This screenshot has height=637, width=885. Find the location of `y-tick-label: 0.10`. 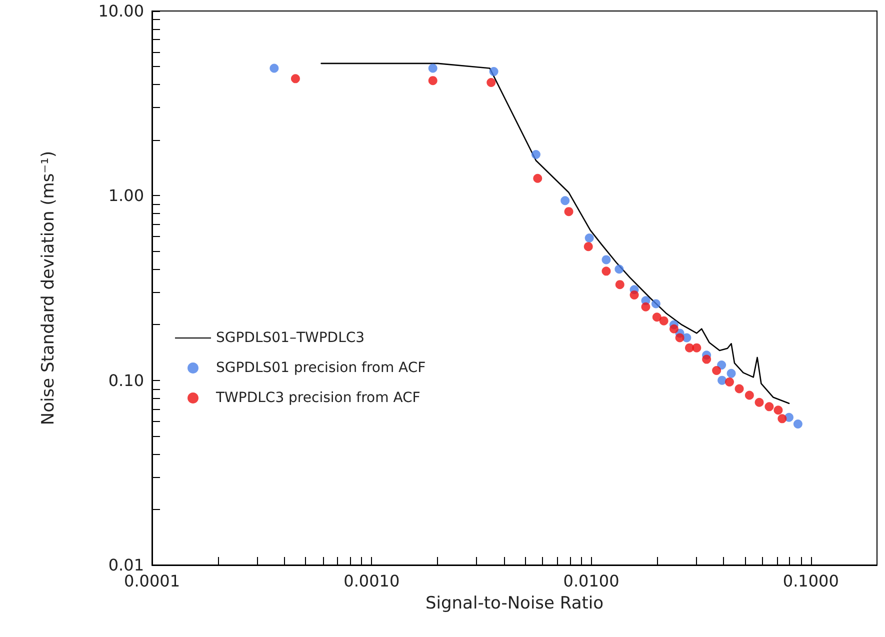

y-tick-label: 0.10 is located at coordinates (126, 380).